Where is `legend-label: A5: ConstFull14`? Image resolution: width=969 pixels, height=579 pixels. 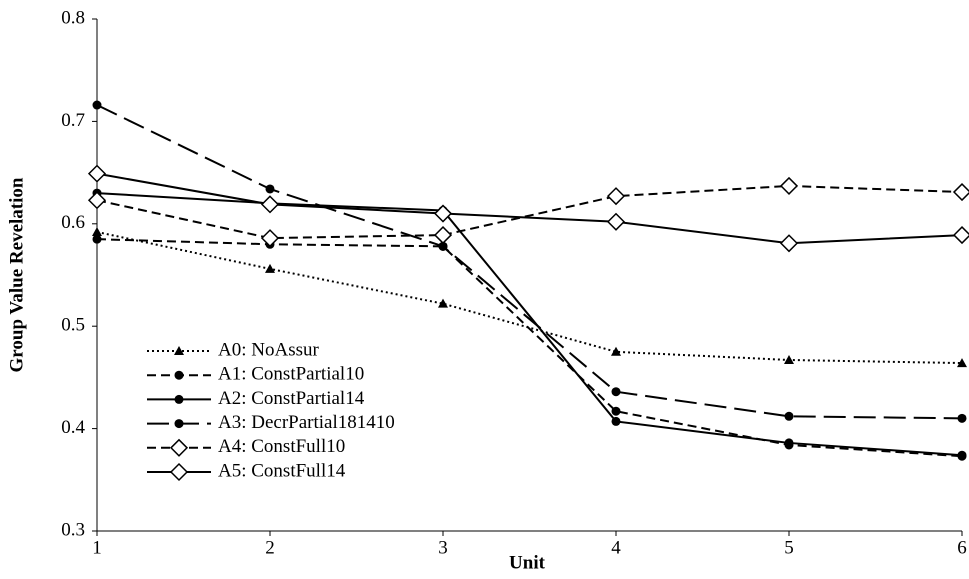 legend-label: A5: ConstFull14 is located at coordinates (282, 470).